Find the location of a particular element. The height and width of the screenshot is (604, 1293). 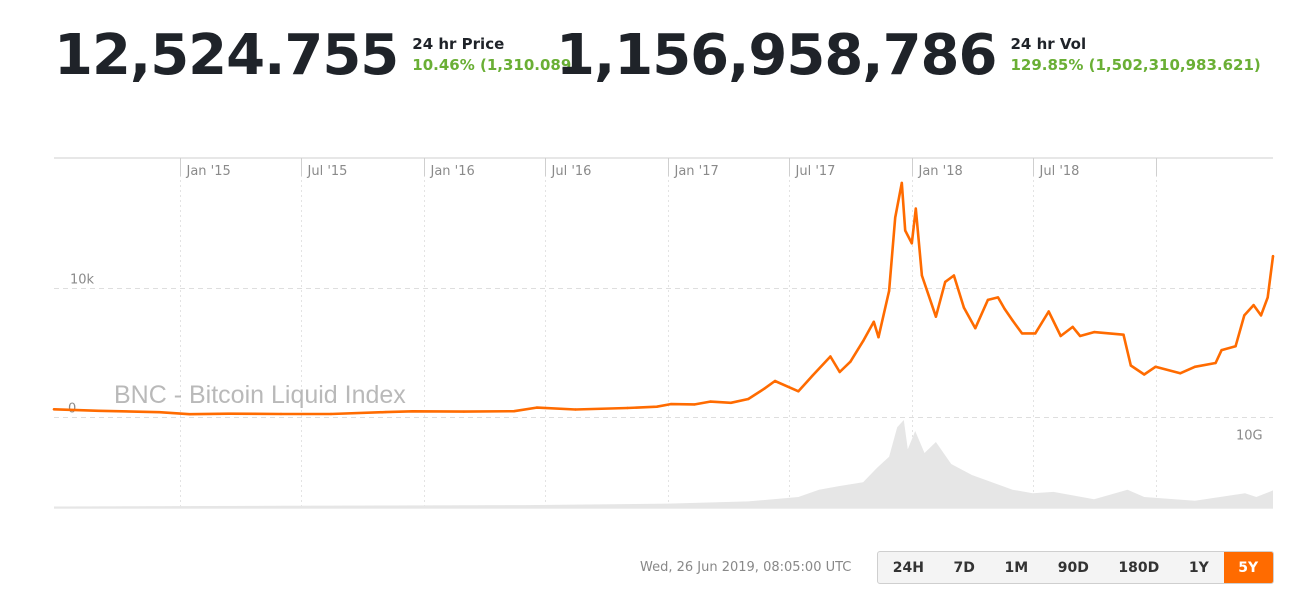

volume-meta: 24 hr Vol 129.85% (1,502,310,983.621) is located at coordinates (1135, 55).